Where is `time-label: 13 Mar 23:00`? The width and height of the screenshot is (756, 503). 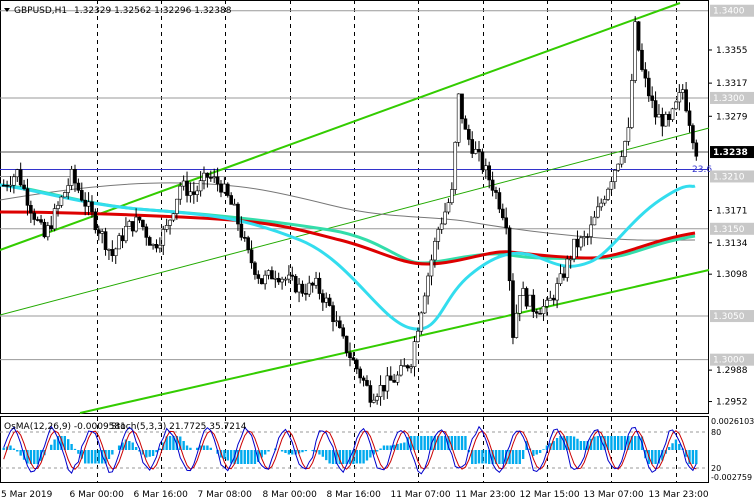
time-label: 13 Mar 23:00 is located at coordinates (679, 495).